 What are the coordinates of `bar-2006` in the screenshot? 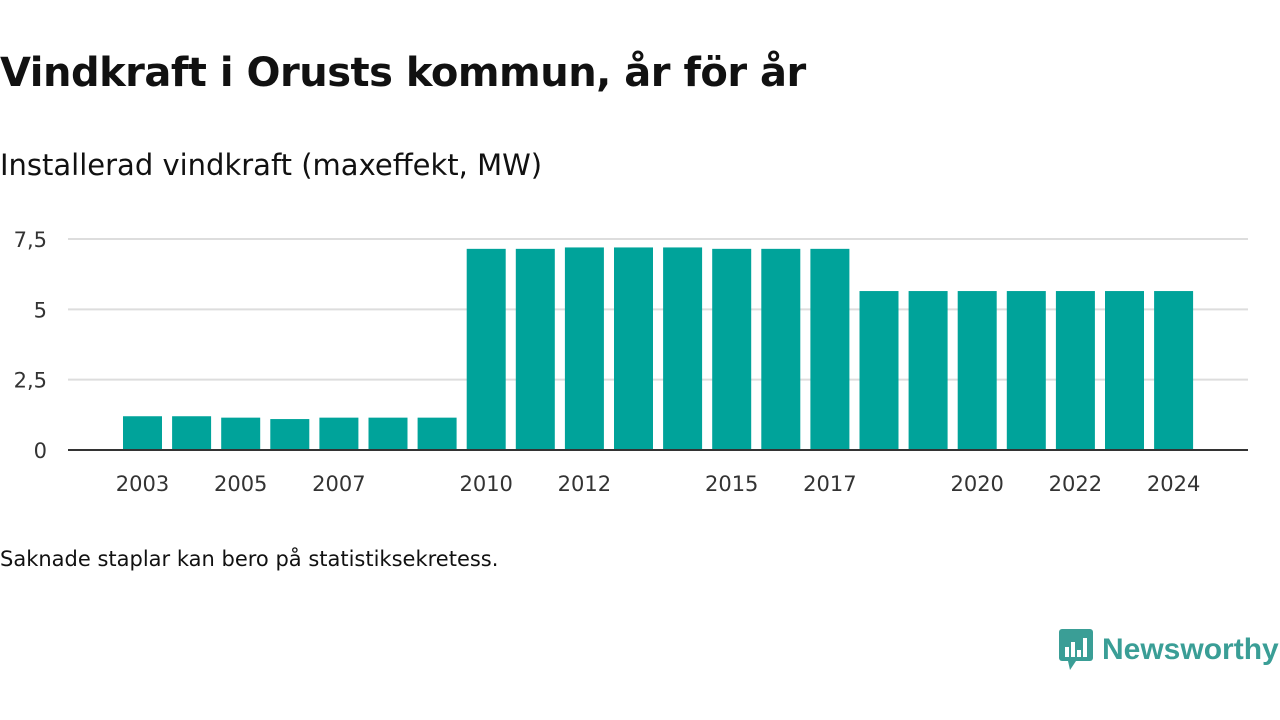 It's located at (290, 434).